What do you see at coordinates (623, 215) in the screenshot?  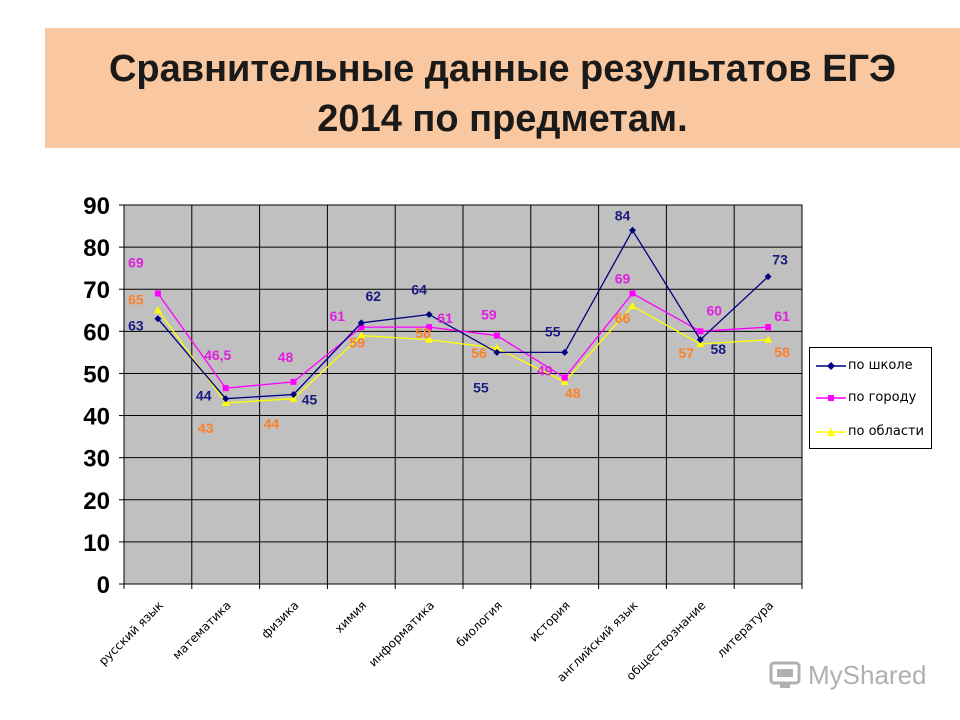 I see `data-label: 84` at bounding box center [623, 215].